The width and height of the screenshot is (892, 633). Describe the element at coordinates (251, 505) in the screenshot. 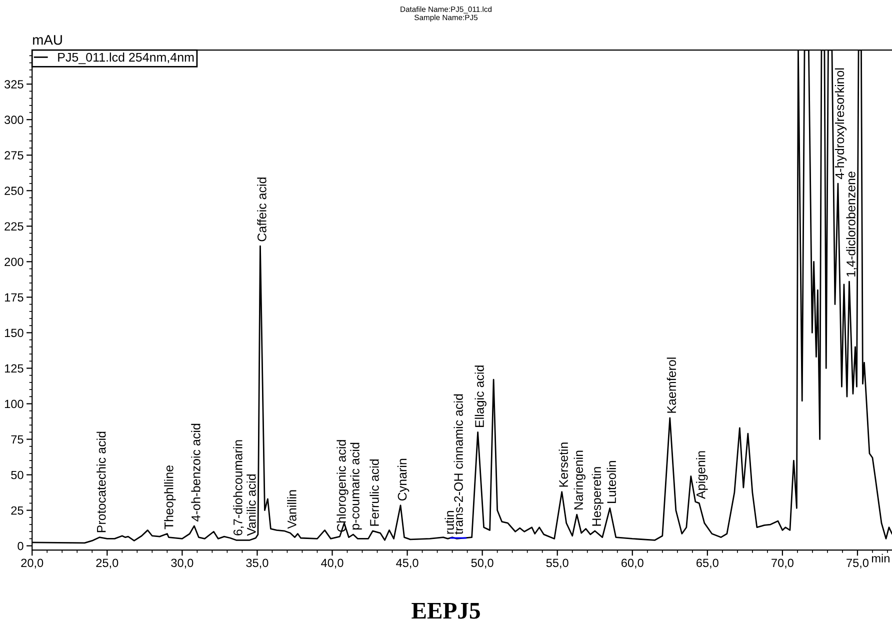

I see `annotation: Vanilic acid` at that location.